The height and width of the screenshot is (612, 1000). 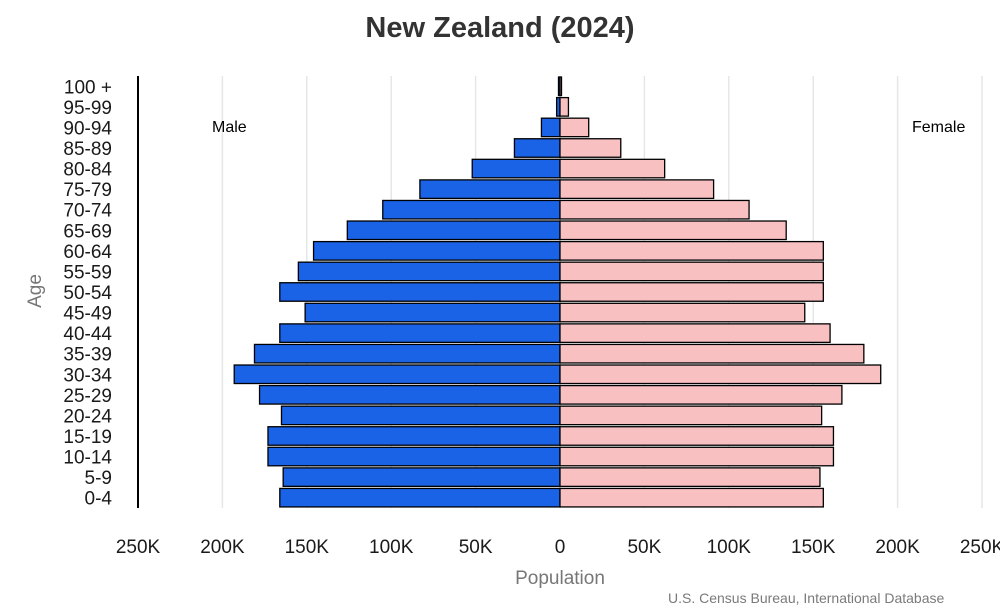 What do you see at coordinates (87, 252) in the screenshot?
I see `age-tick-label: 60-64` at bounding box center [87, 252].